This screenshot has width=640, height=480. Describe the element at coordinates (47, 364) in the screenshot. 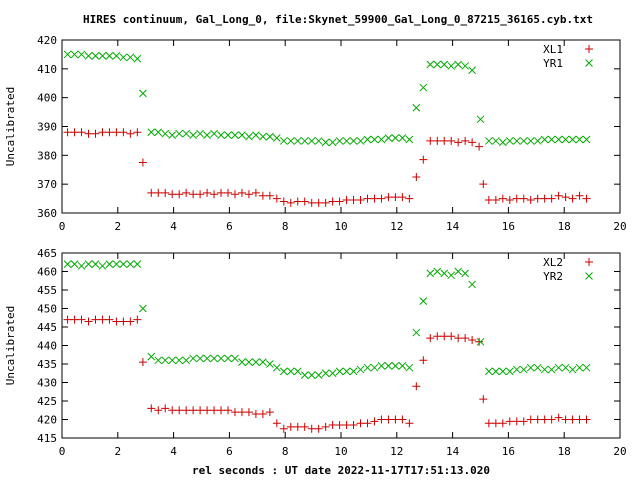

I see `y-tick-label: 435` at that location.